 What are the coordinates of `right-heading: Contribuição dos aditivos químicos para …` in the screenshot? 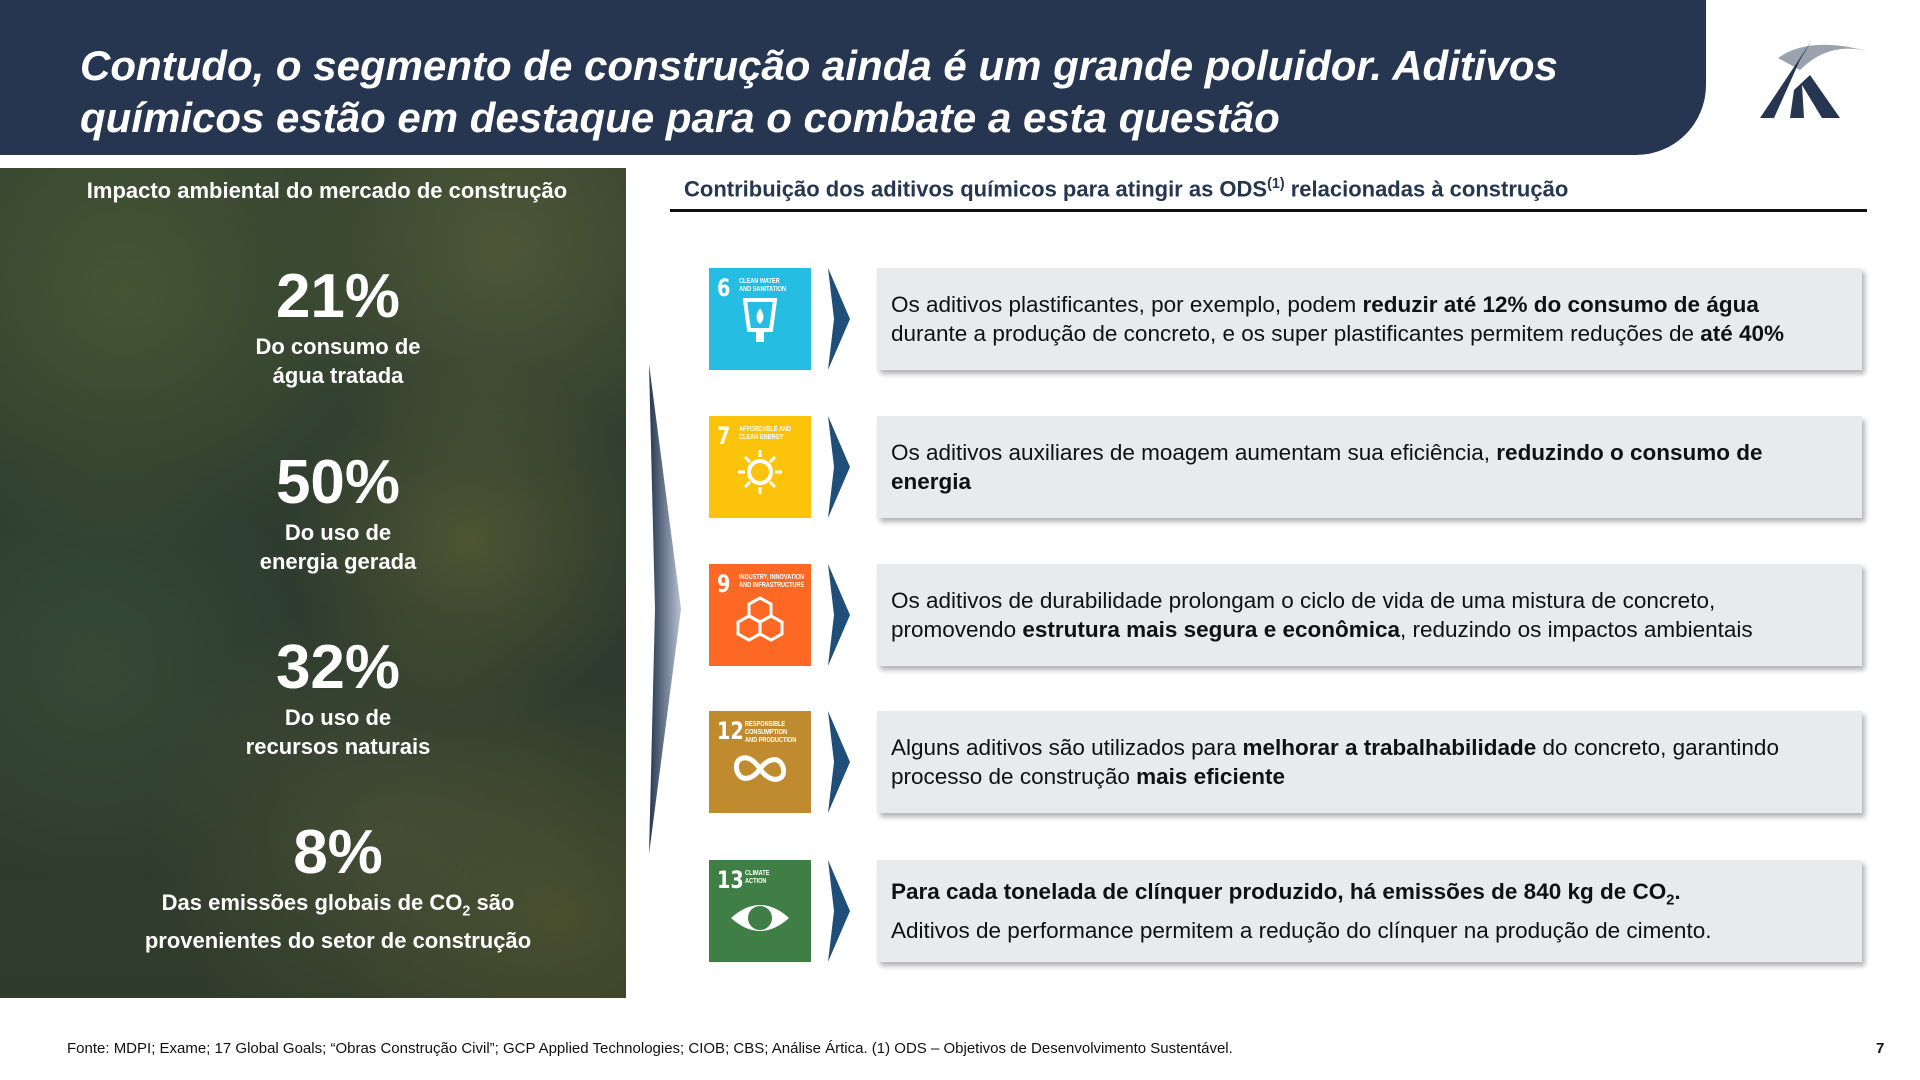 It's located at (1126, 189).